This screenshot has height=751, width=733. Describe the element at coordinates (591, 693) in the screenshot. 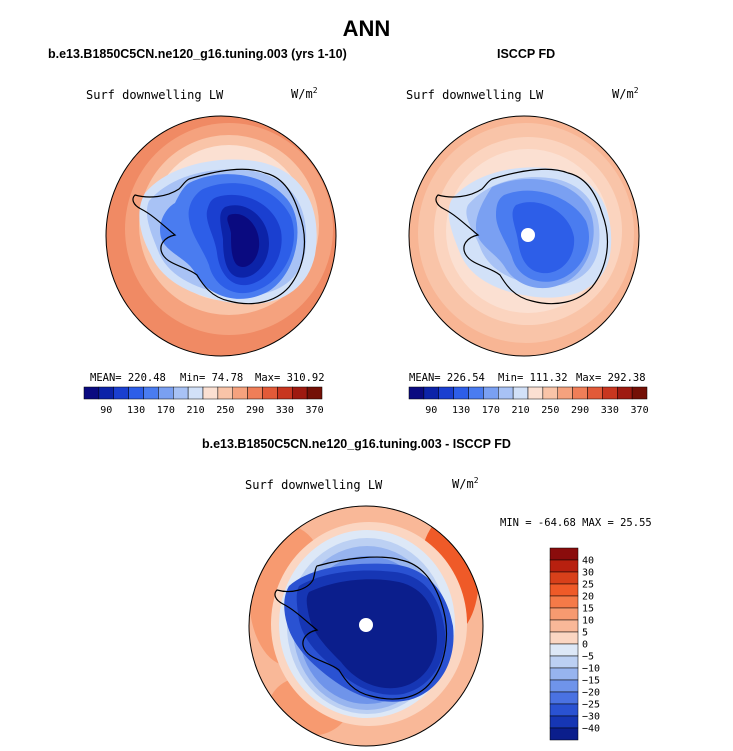

I see `panel3-colorbar-tick-label: −20` at that location.